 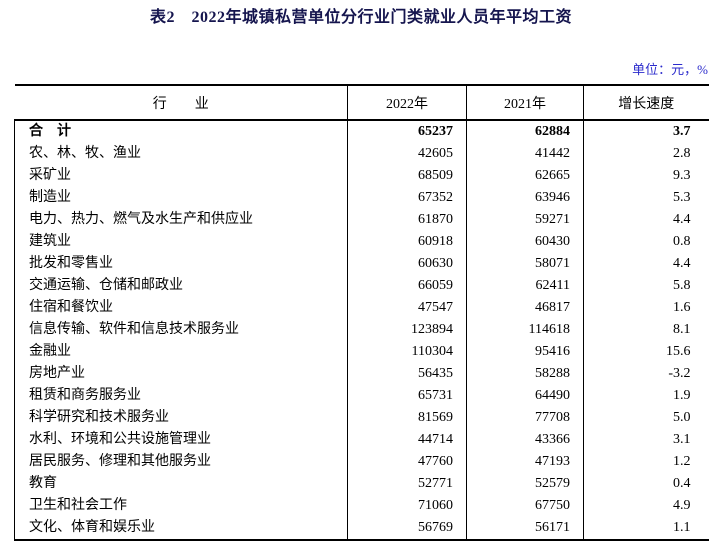 What do you see at coordinates (407, 286) in the screenshot?
I see `value-2022-cell: 66059` at bounding box center [407, 286].